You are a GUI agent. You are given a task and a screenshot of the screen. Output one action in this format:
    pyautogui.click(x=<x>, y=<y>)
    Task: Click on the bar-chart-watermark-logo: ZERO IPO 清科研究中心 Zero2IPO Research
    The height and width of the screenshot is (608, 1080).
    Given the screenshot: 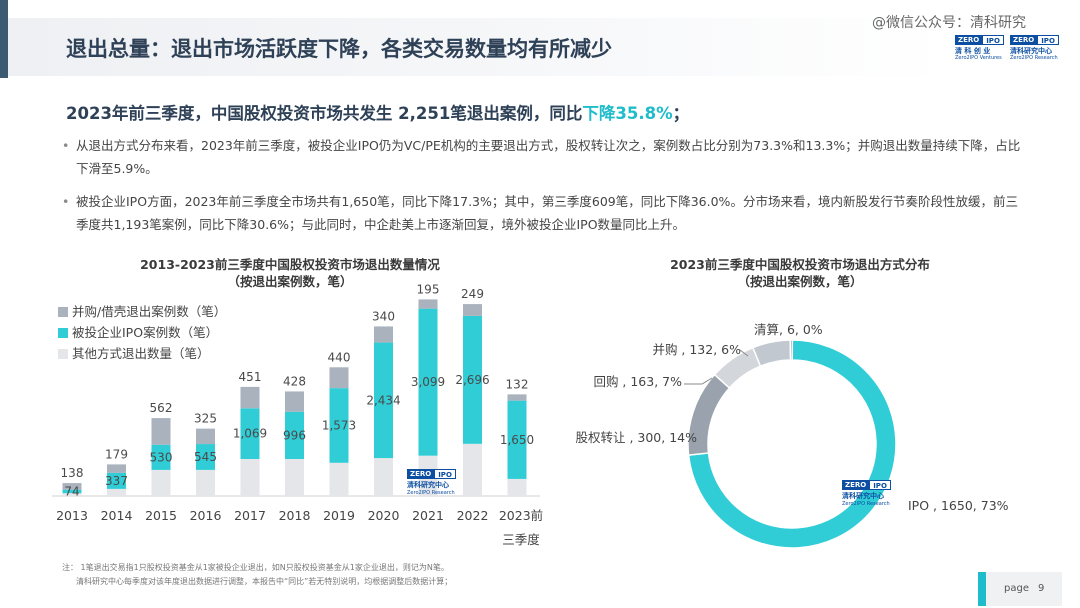 What is the action you would take?
    pyautogui.click(x=431, y=482)
    